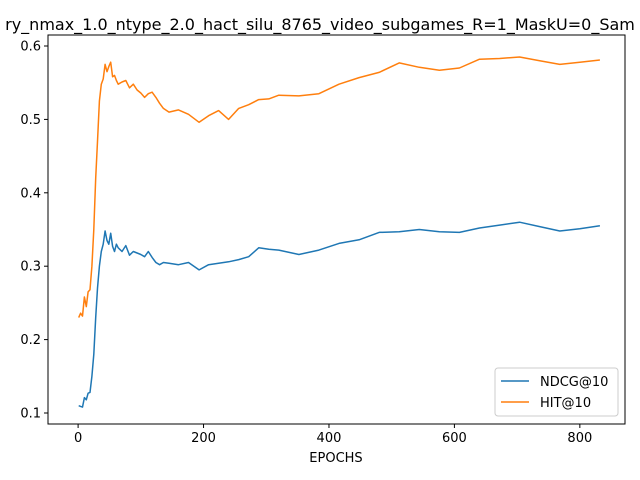 Image resolution: width=640 pixels, height=480 pixels. What do you see at coordinates (565, 403) in the screenshot?
I see `legend-label: HIT@10` at bounding box center [565, 403].